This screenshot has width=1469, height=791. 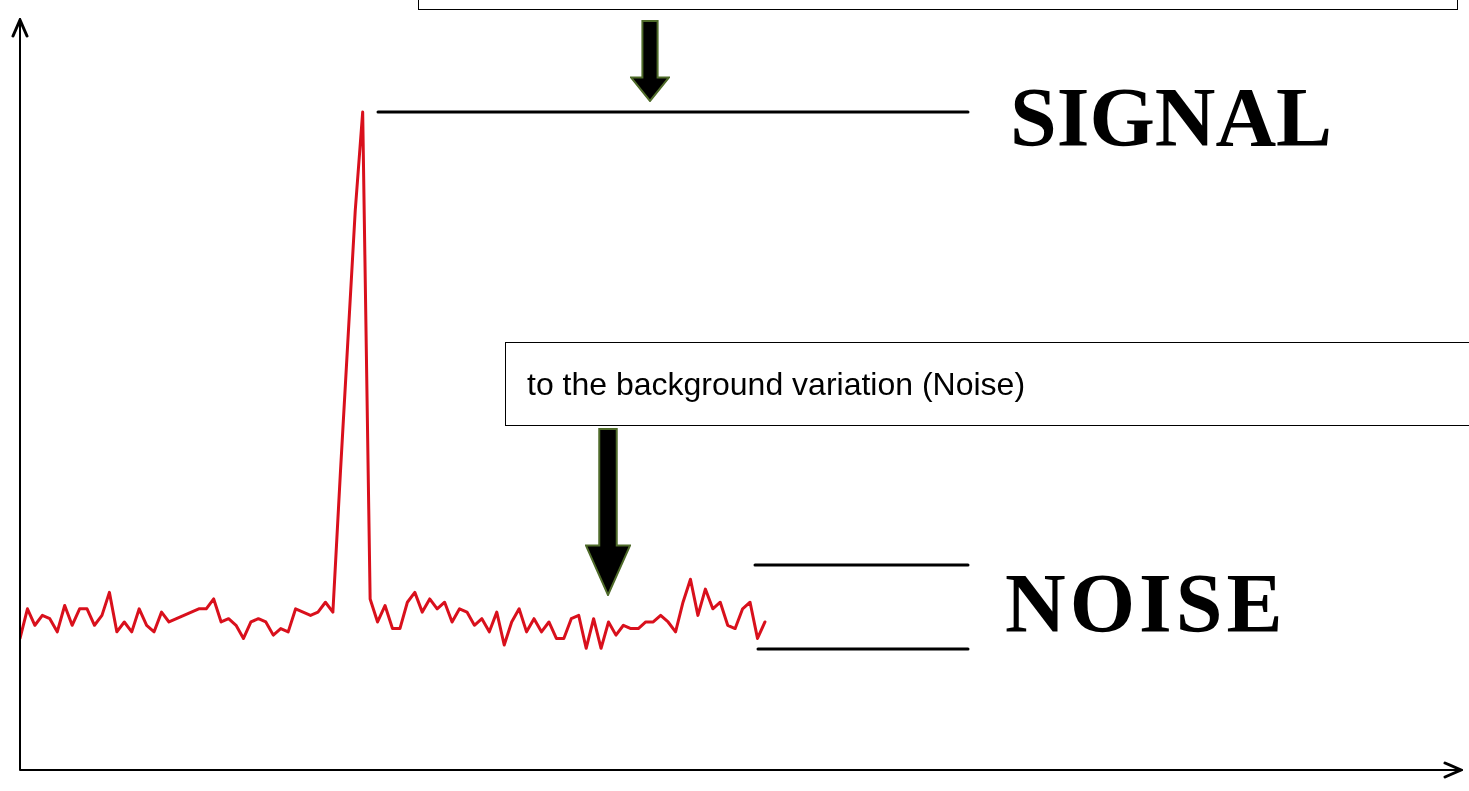 I want to click on annotation: to the background variation (Noise), so click(x=776, y=384).